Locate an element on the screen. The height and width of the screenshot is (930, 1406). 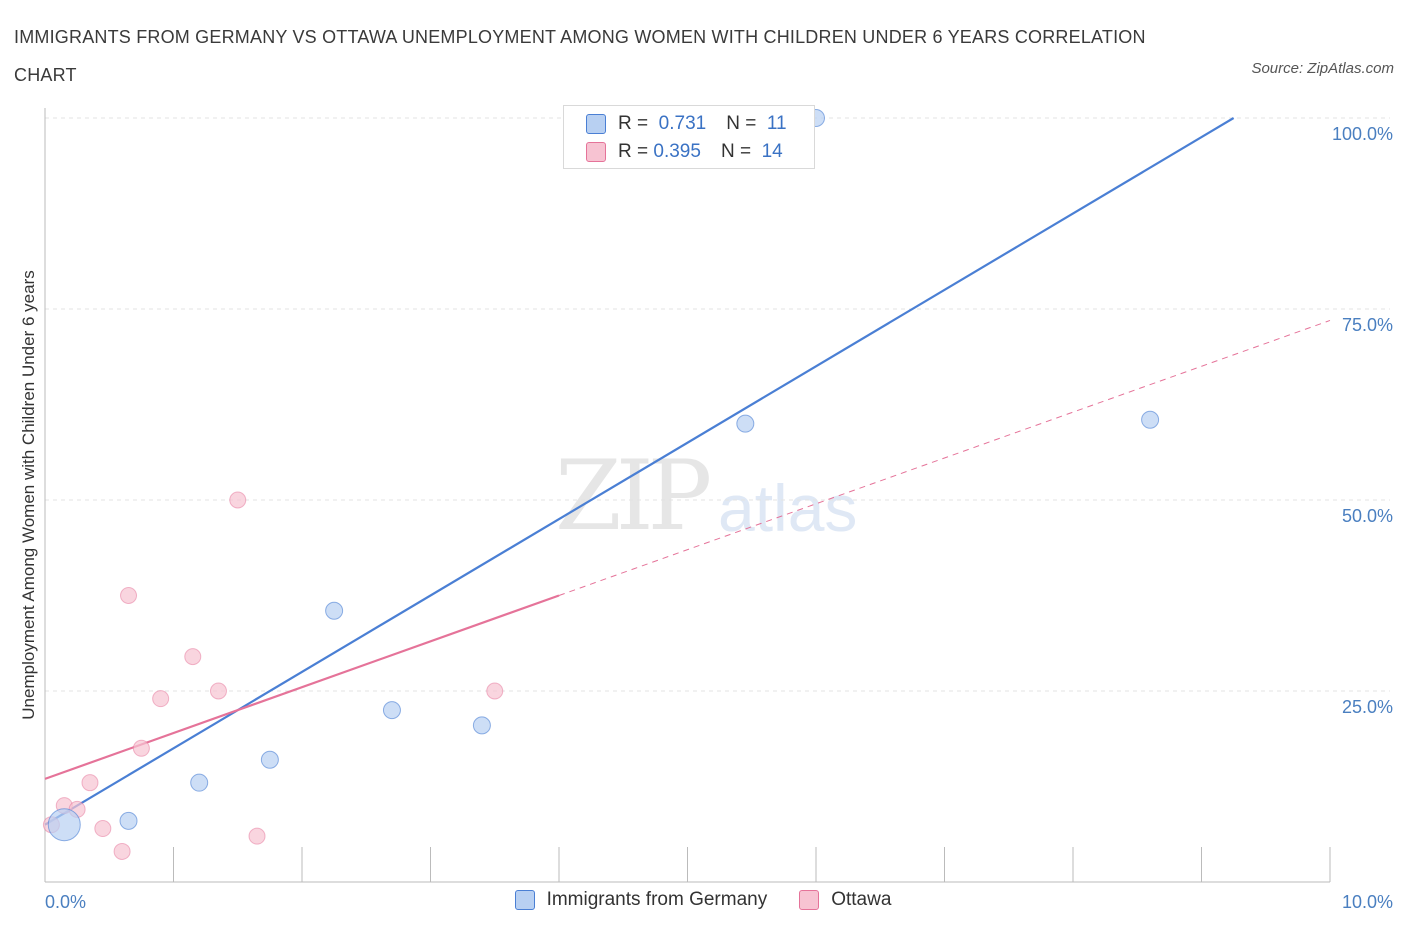
legend-r-value-ottawa: 0.395 is located at coordinates (677, 151).